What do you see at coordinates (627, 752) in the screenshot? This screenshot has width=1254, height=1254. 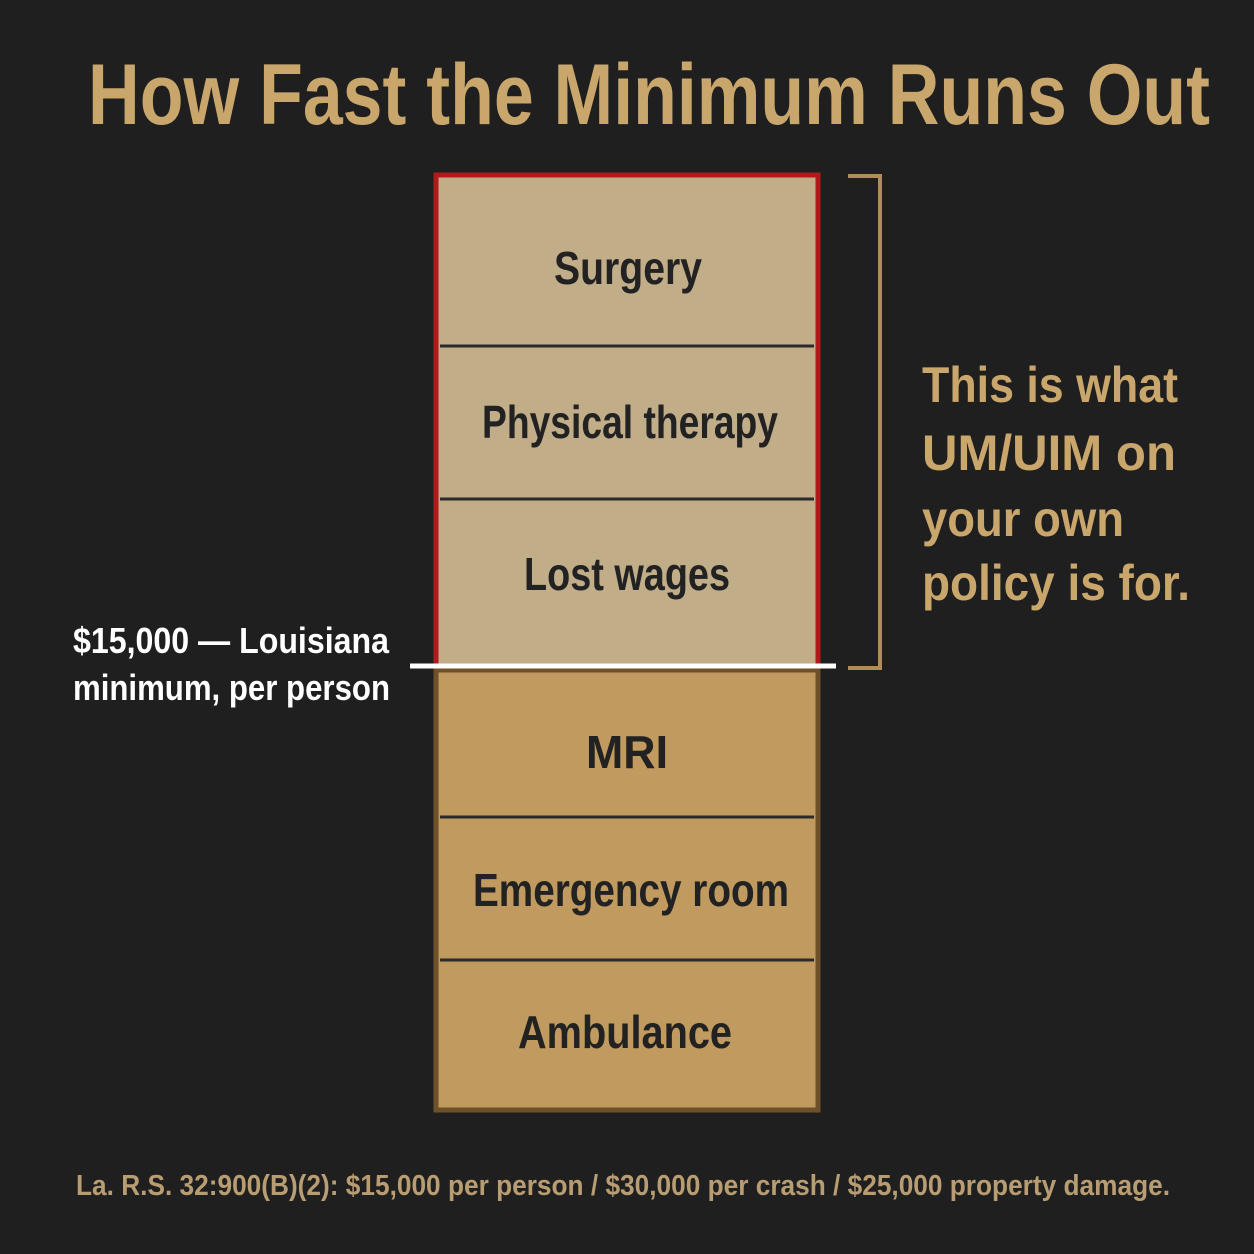 I see `block-label: MRI` at bounding box center [627, 752].